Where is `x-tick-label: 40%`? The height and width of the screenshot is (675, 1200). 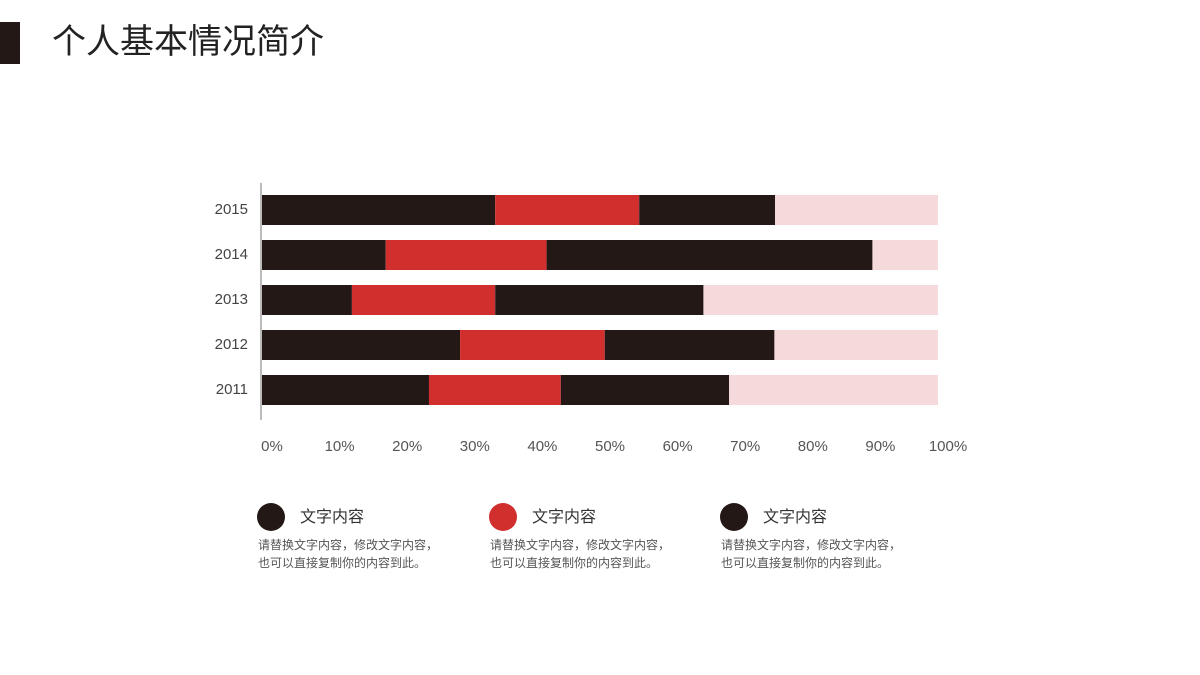
x-tick-label: 40% is located at coordinates (542, 446).